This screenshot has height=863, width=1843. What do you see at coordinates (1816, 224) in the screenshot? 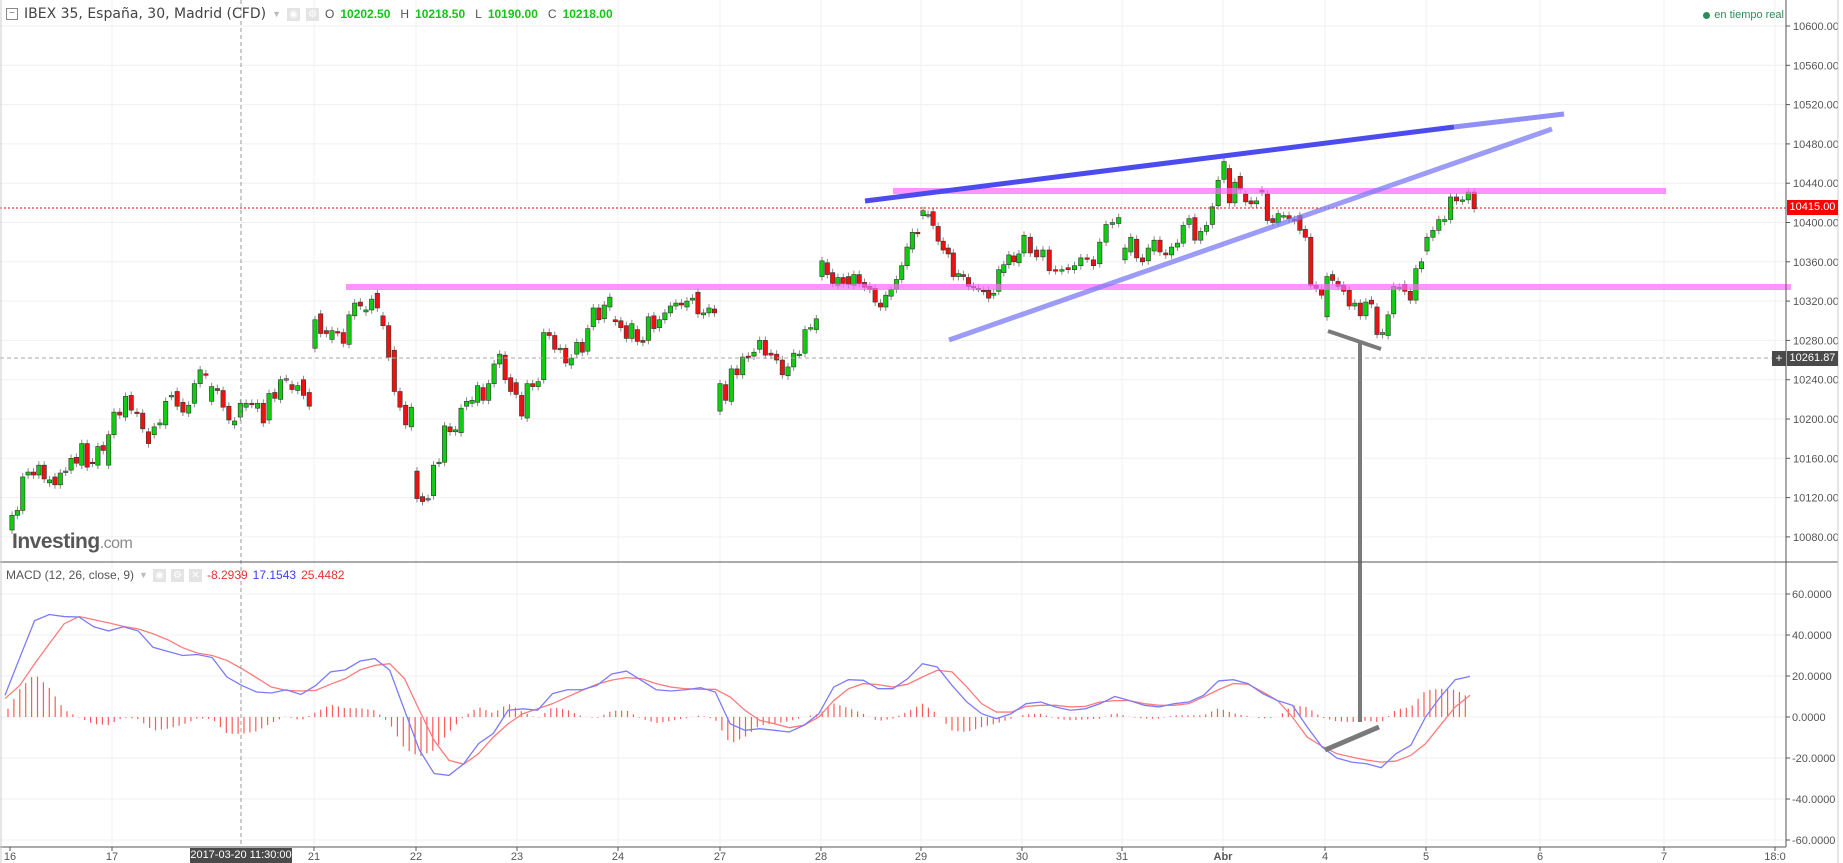
I see `price-axis-label: 10400.00` at bounding box center [1816, 224].